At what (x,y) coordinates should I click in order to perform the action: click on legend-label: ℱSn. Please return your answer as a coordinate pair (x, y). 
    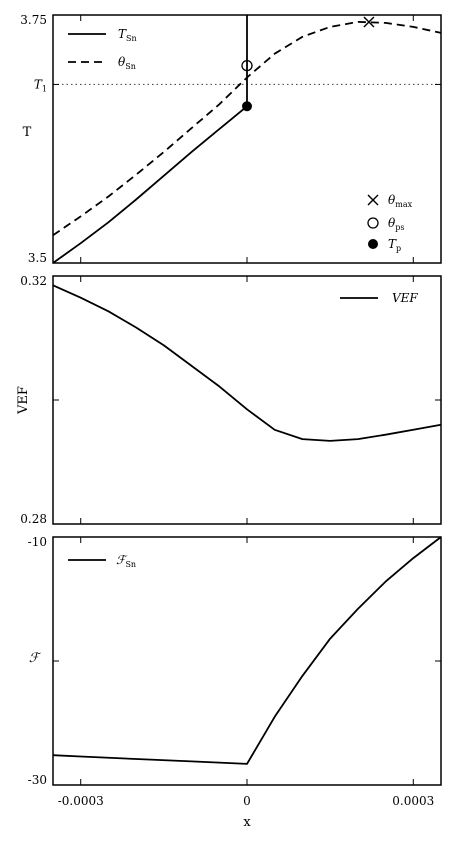
    Looking at the image, I should click on (126, 561).